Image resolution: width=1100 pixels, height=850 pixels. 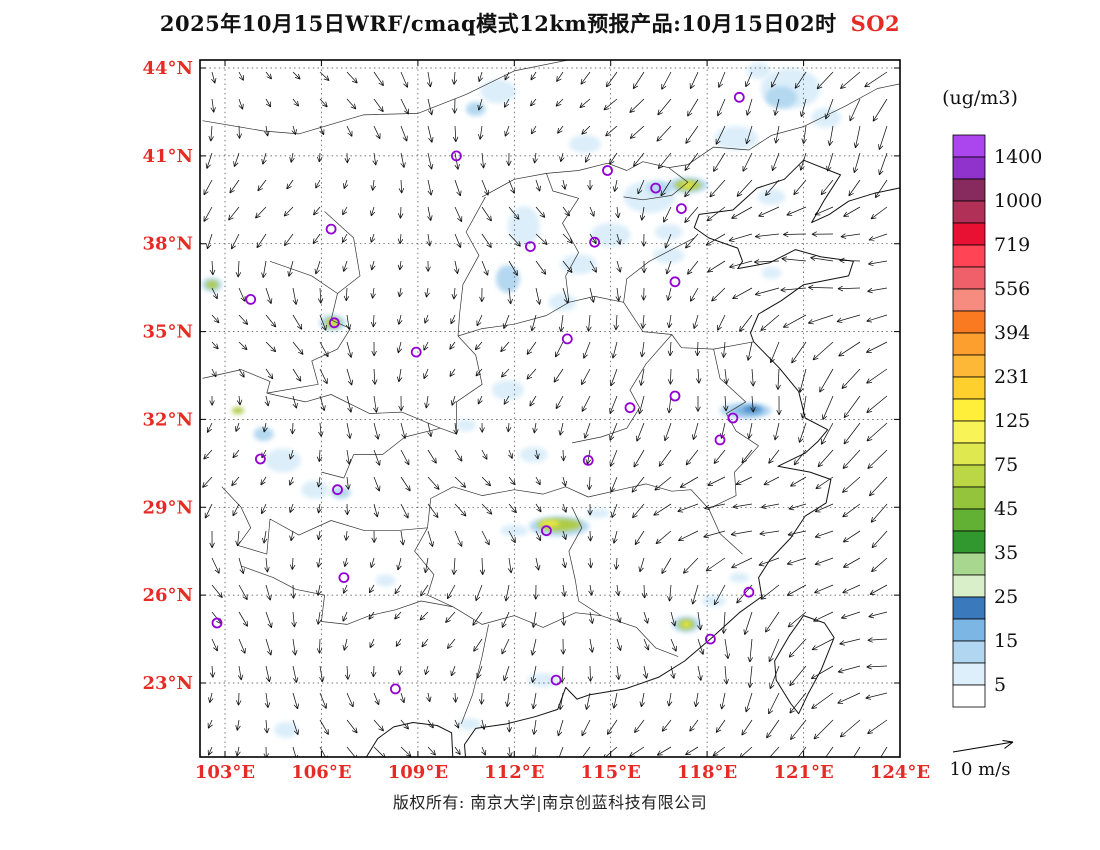 What do you see at coordinates (167, 595) in the screenshot?
I see `lat-tick-label: 26°N` at bounding box center [167, 595].